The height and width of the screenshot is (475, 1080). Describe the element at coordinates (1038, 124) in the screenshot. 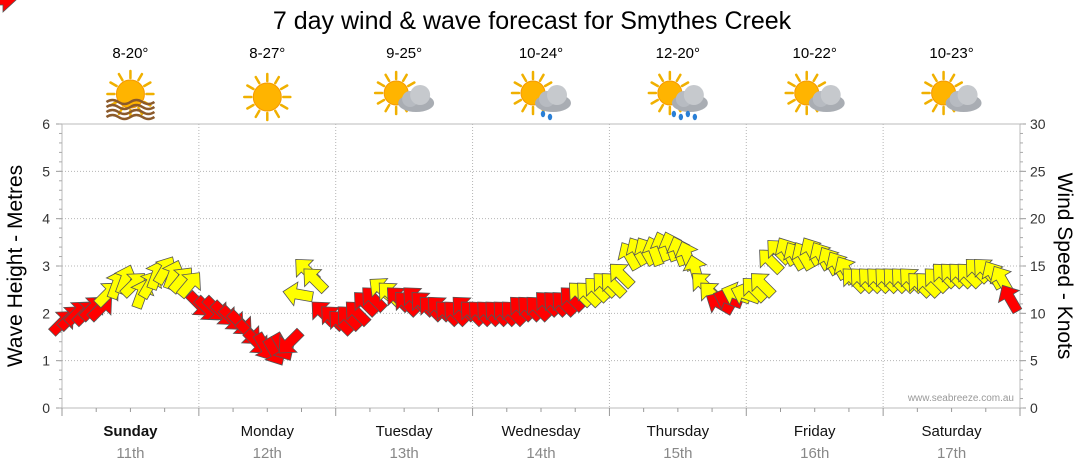

I see `right-tick-label: 30` at that location.